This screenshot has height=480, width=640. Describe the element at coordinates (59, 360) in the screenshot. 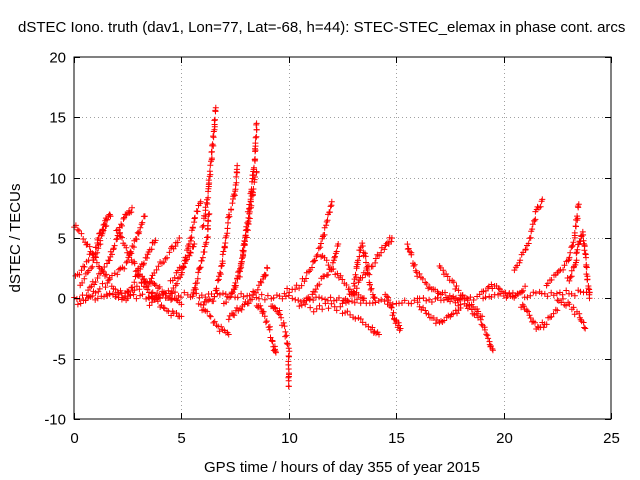

I see `y-tick-label: -5` at that location.